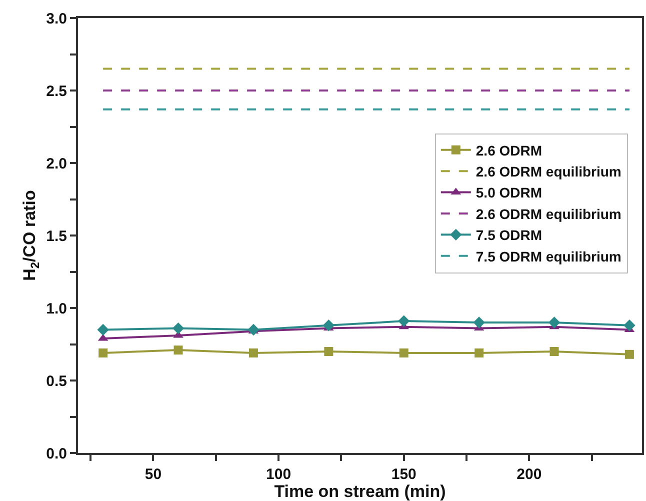 This screenshot has width=646, height=501. I want to click on x-tick-label: 200, so click(529, 474).